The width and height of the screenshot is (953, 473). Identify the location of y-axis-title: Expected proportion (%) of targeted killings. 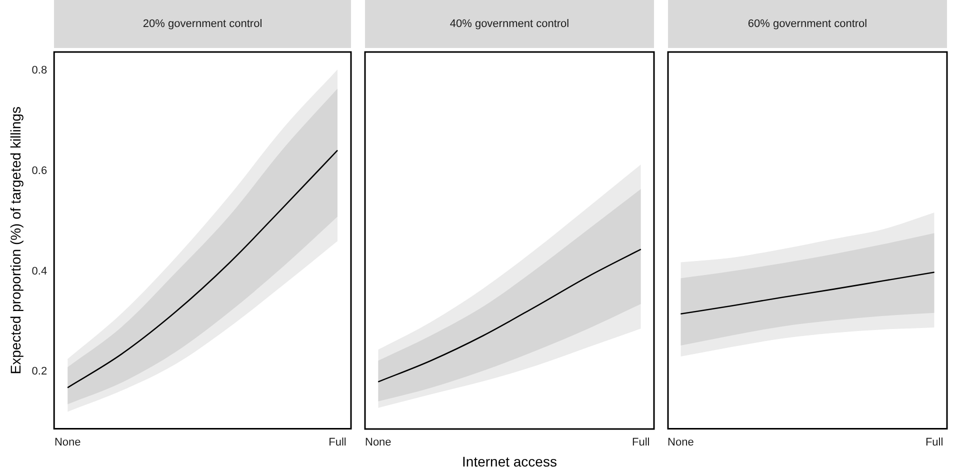
(15, 240).